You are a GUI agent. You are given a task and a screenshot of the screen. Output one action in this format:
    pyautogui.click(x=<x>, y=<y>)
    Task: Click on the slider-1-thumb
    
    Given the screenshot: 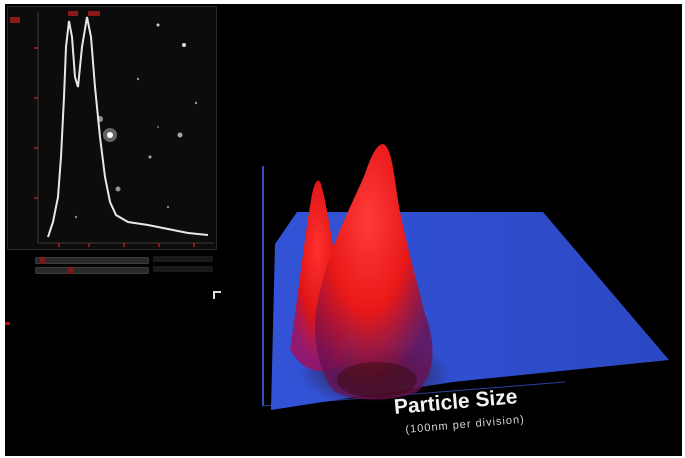 What is the action you would take?
    pyautogui.click(x=42, y=260)
    